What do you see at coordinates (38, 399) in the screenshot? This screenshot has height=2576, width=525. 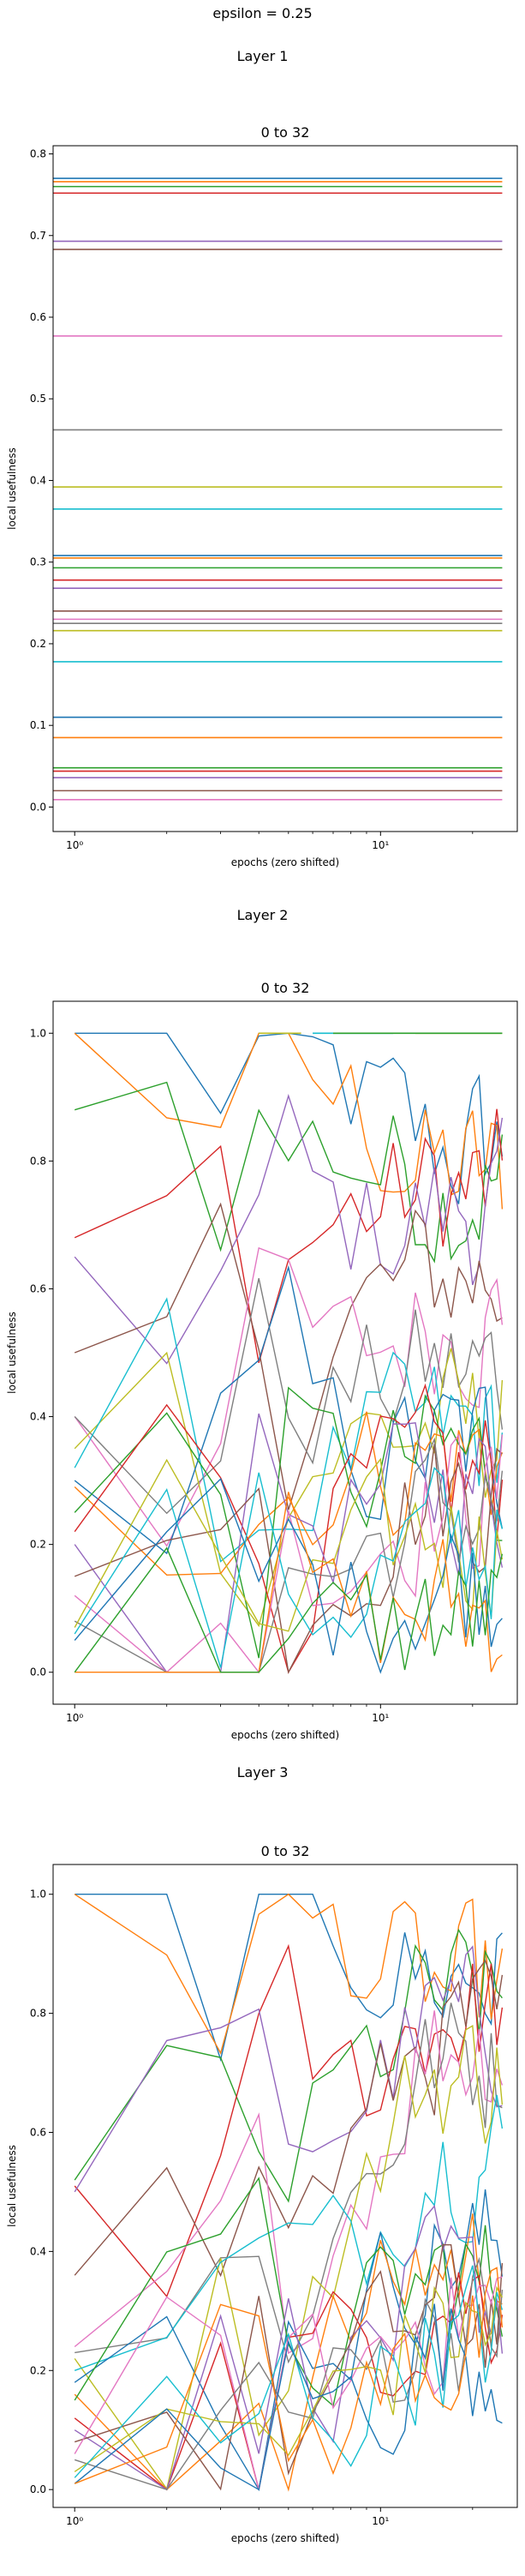 I see `y-tick-label: 0.5` at bounding box center [38, 399].